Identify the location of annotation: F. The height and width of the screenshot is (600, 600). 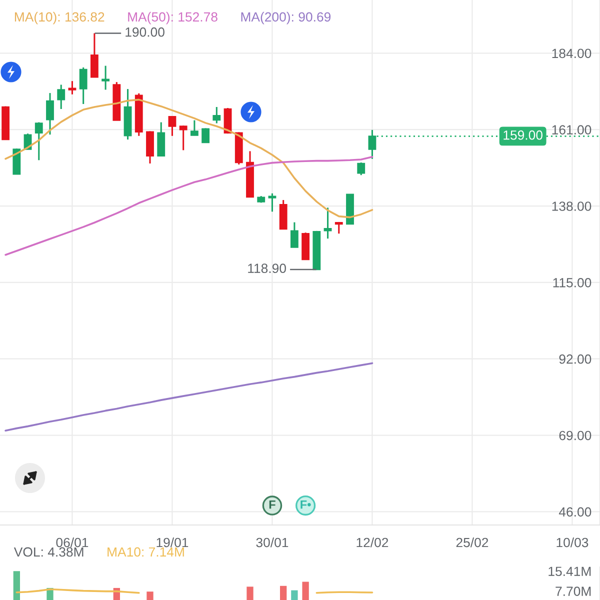
(272, 504).